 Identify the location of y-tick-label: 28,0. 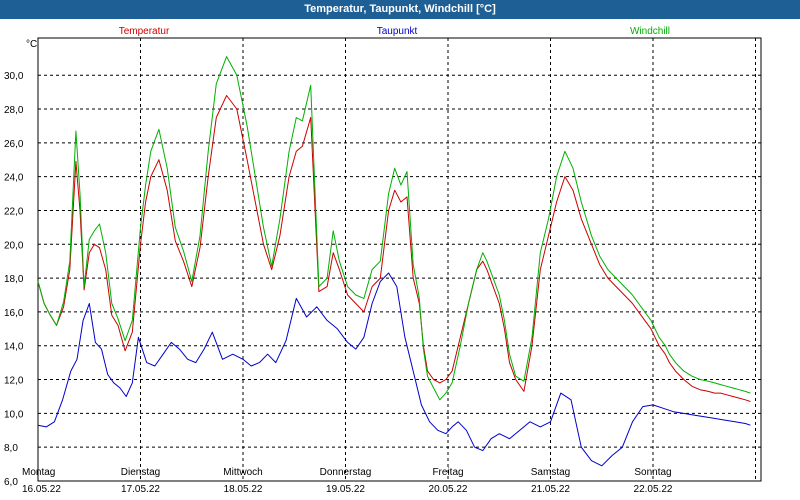
(14, 110).